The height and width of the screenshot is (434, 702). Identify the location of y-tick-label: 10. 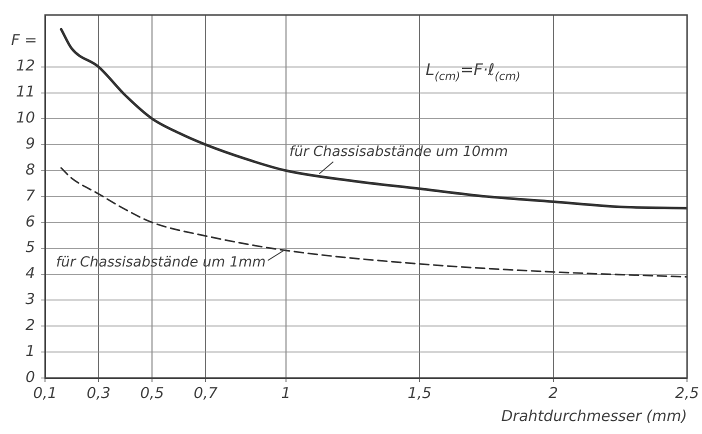
(26, 117).